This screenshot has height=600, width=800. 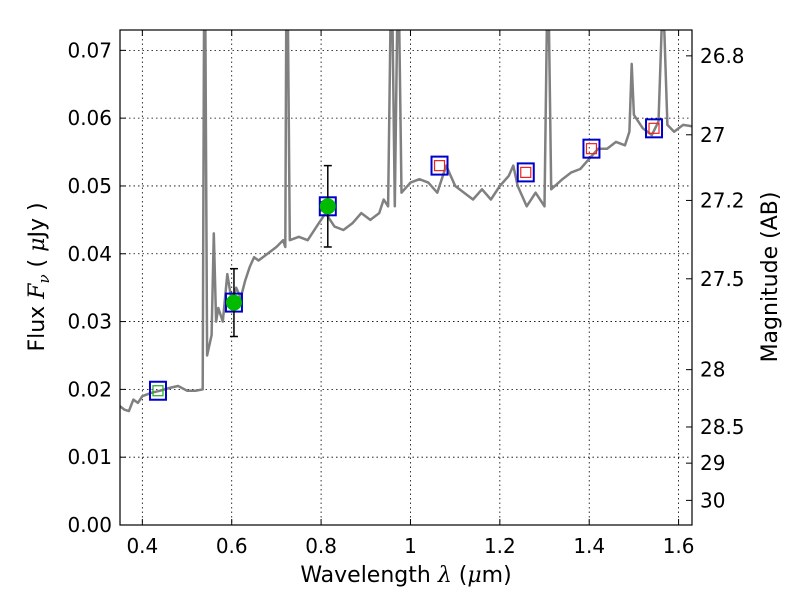 I want to click on observed-points, so click(x=280, y=251).